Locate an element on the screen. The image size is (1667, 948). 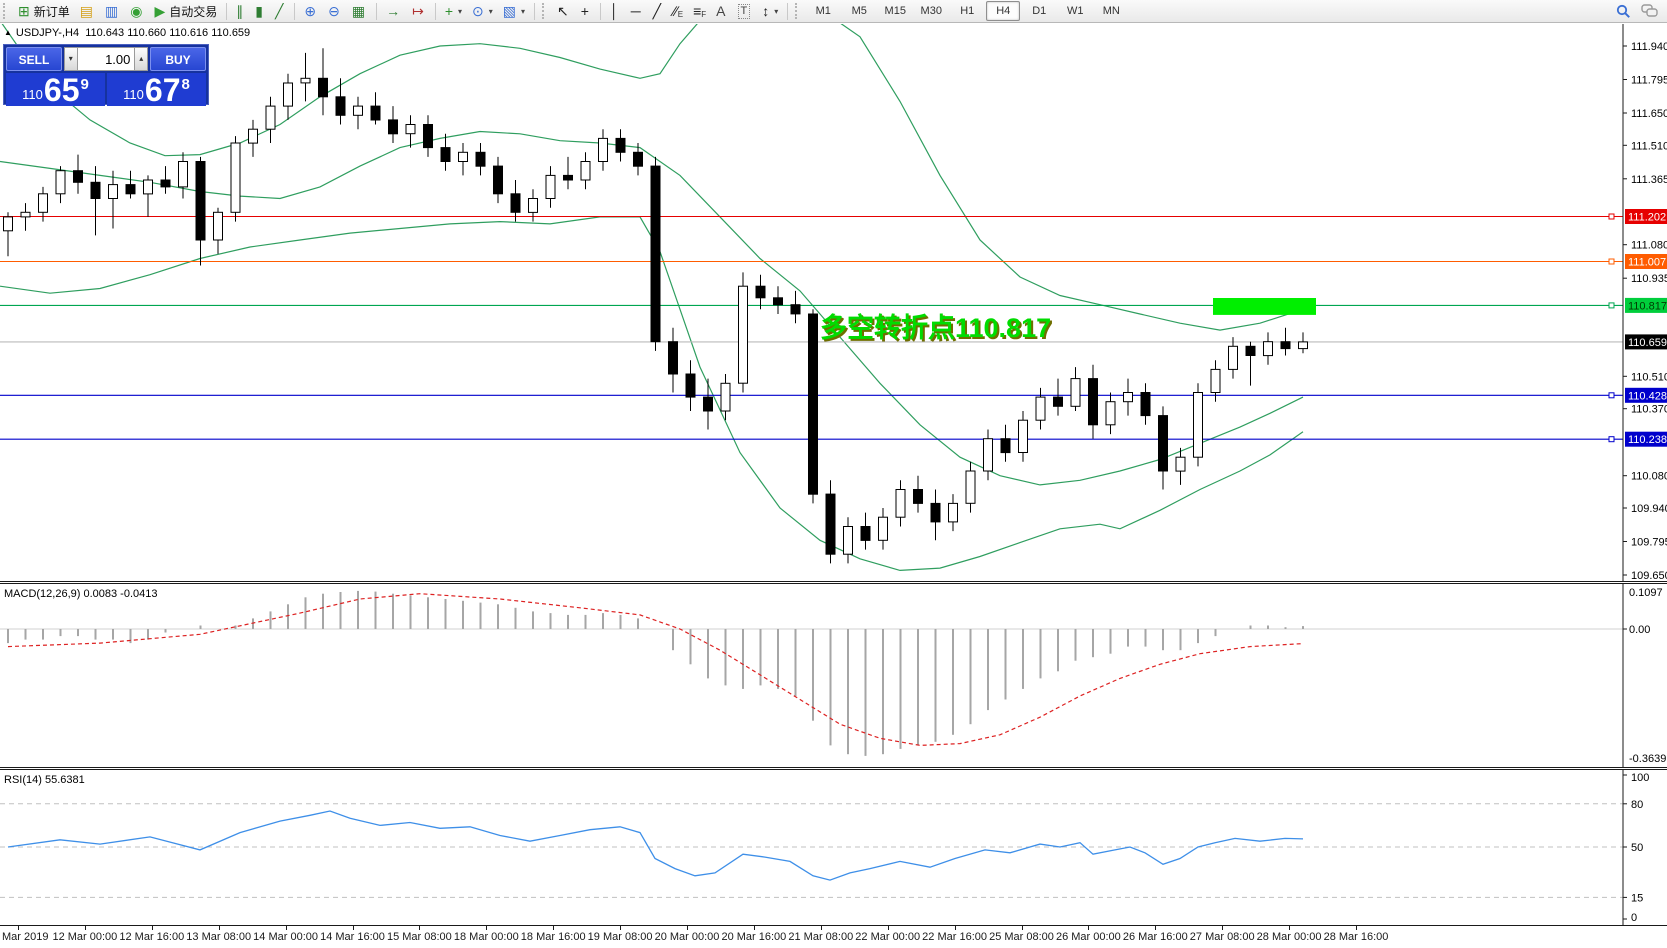
volume-input is located at coordinates (106, 59).